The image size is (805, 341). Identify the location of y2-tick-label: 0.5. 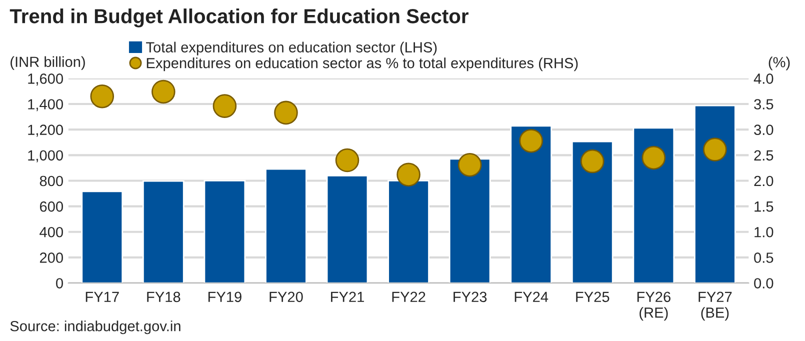
(764, 257).